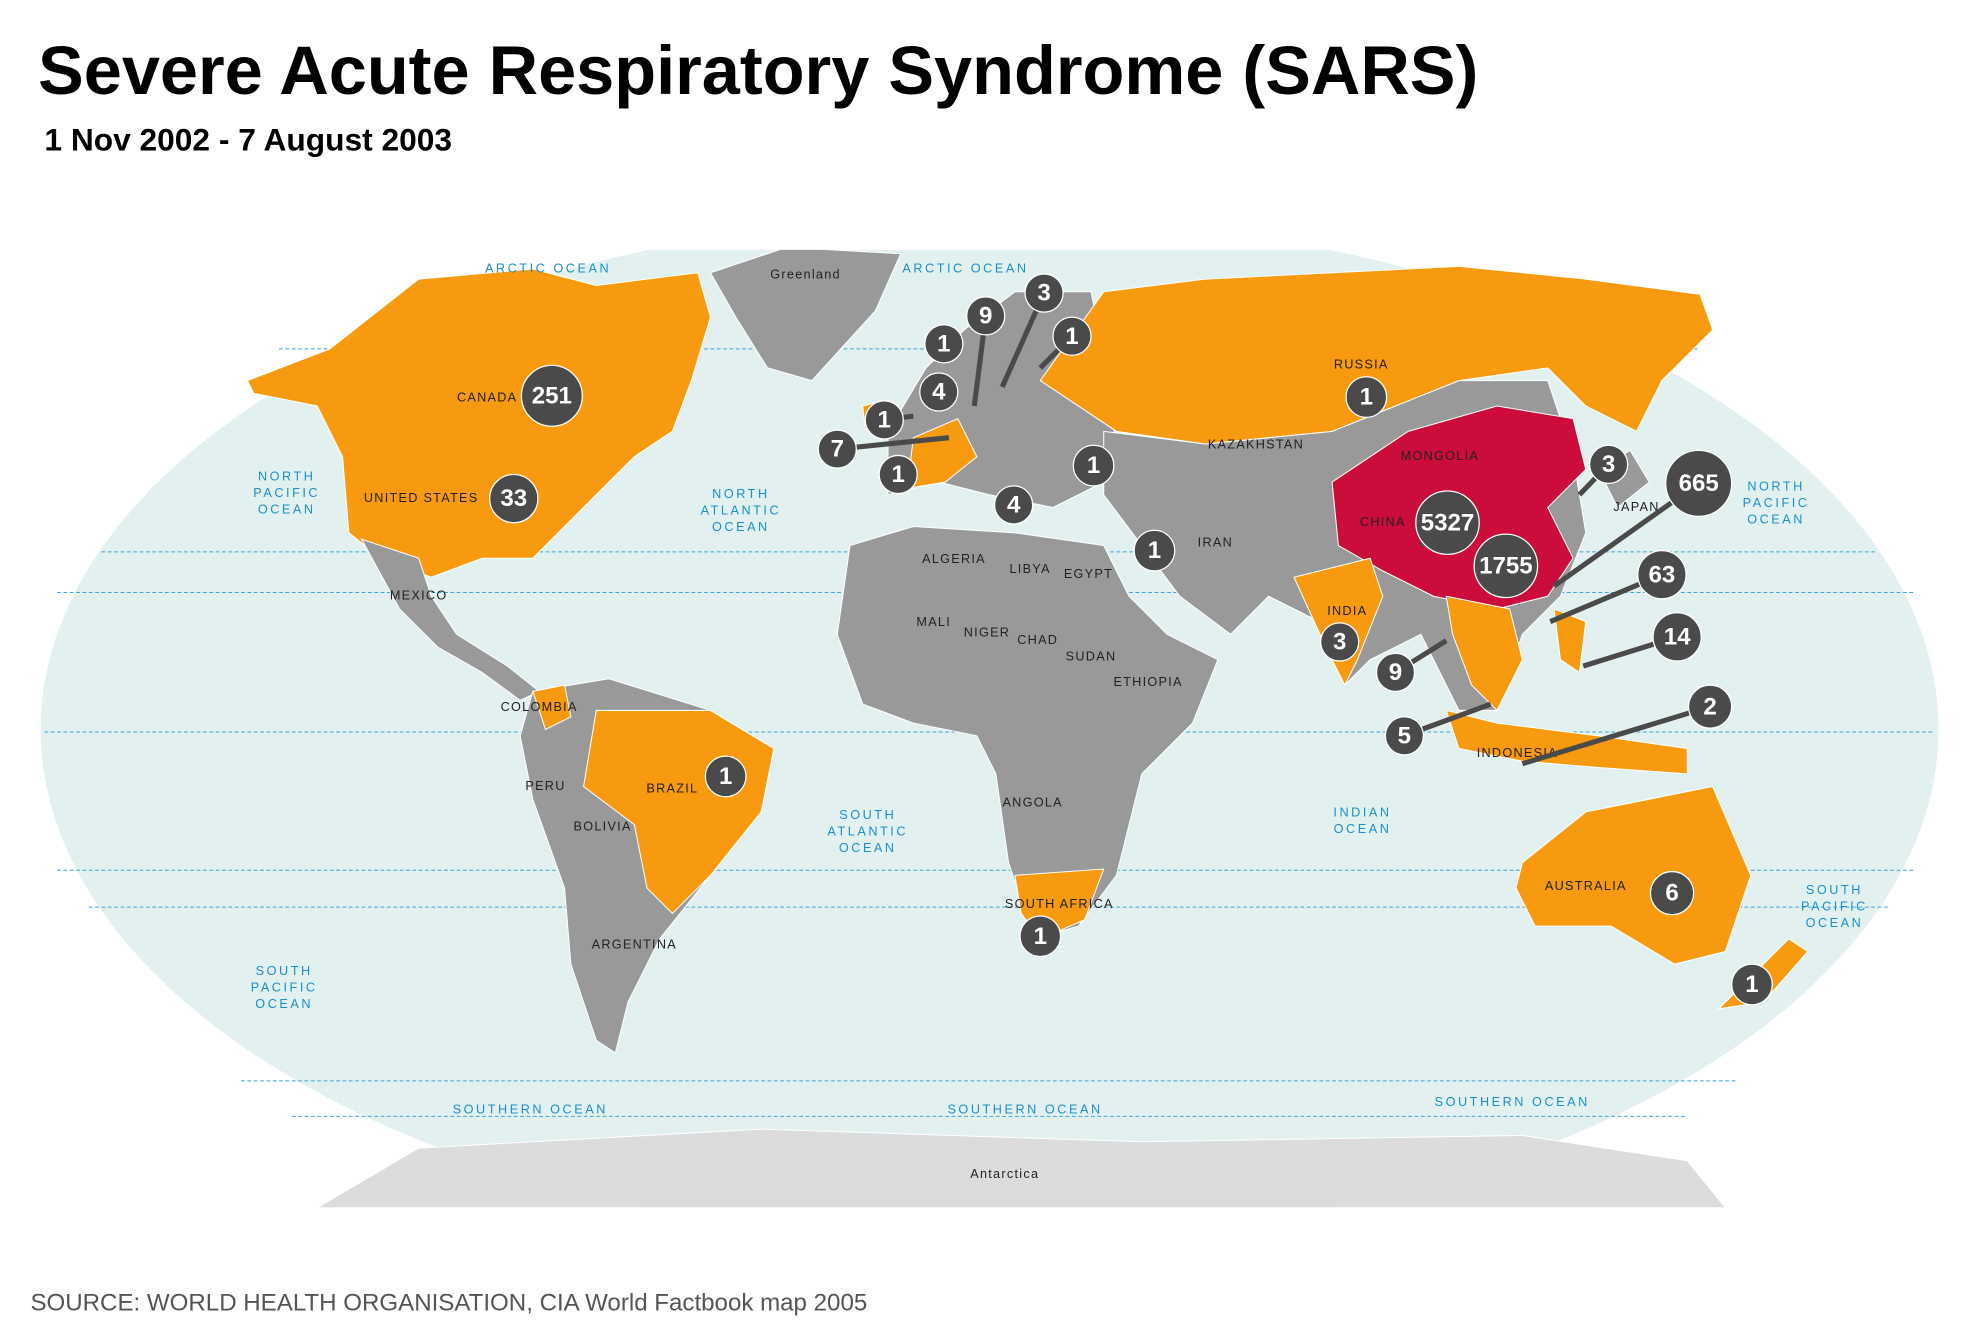  What do you see at coordinates (421, 498) in the screenshot?
I see `country-label: UNITED STATES` at bounding box center [421, 498].